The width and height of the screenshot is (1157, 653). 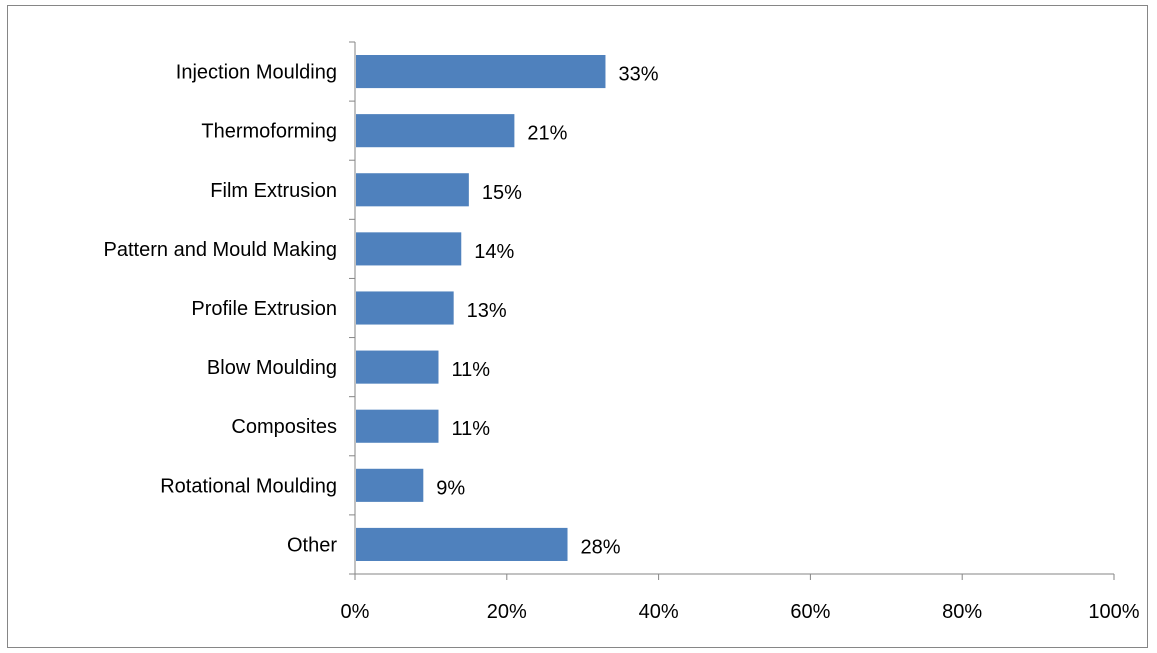 What do you see at coordinates (1113, 612) in the screenshot?
I see `x-tick-label-5: 100%` at bounding box center [1113, 612].